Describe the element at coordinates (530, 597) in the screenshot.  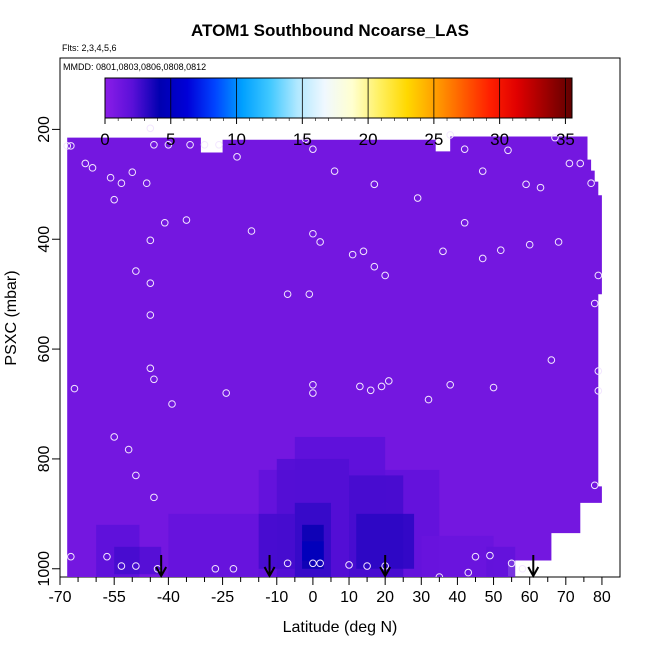
I see `x-tick-label: 60` at that location.